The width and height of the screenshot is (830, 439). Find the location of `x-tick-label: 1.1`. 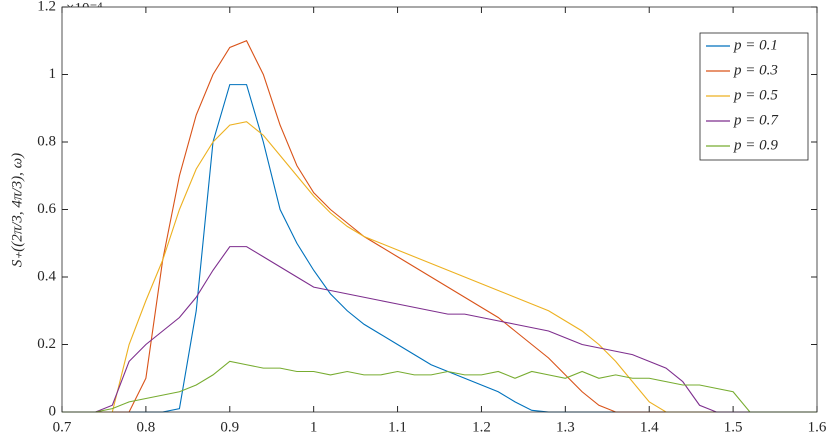

x-tick-label: 1.1 is located at coordinates (397, 427).